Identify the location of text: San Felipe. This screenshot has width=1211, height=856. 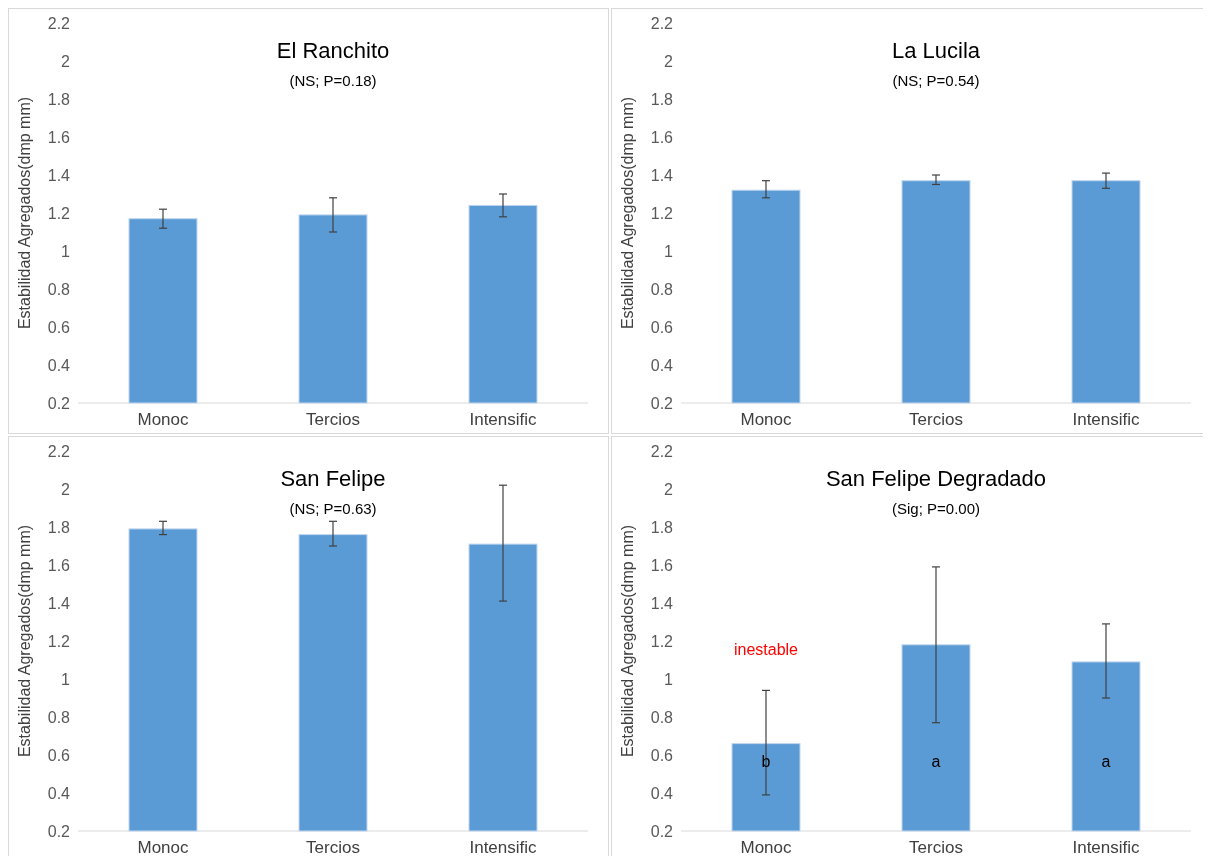
(333, 478).